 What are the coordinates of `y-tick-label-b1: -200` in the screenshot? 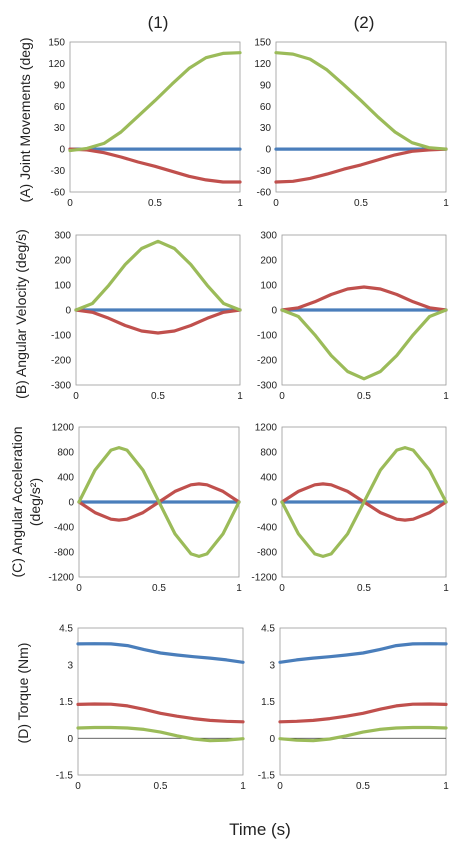 It's located at (61, 361).